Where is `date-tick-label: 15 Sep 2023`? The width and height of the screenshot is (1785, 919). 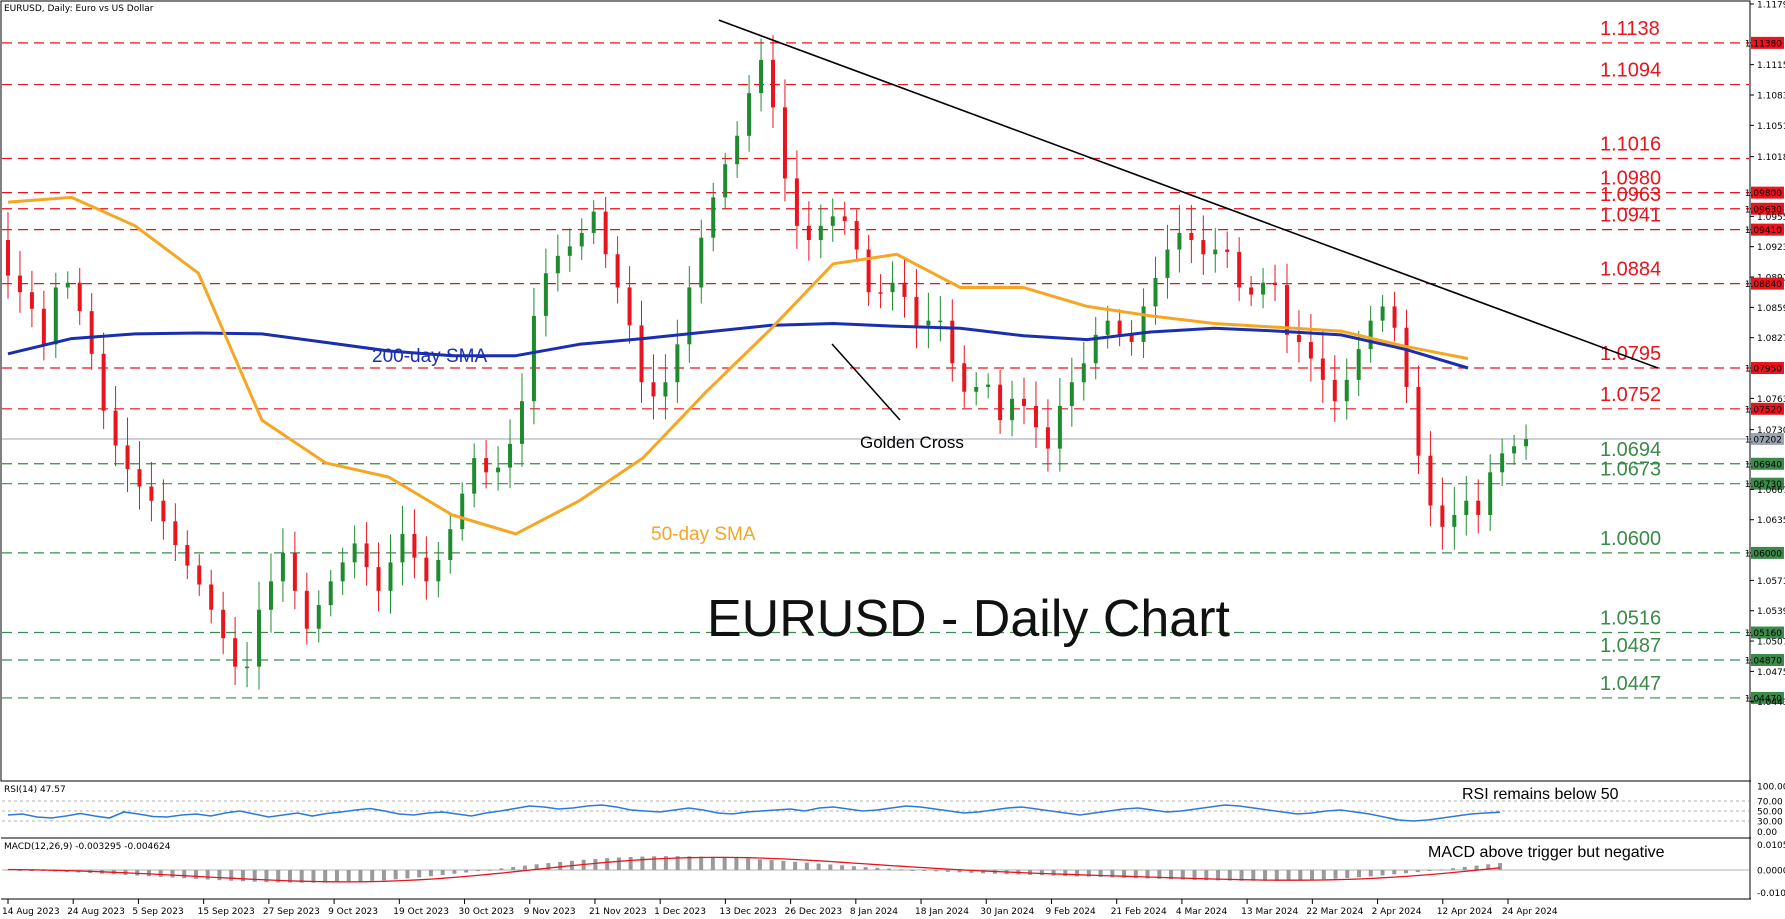
date-tick-label: 15 Sep 2023 is located at coordinates (226, 912).